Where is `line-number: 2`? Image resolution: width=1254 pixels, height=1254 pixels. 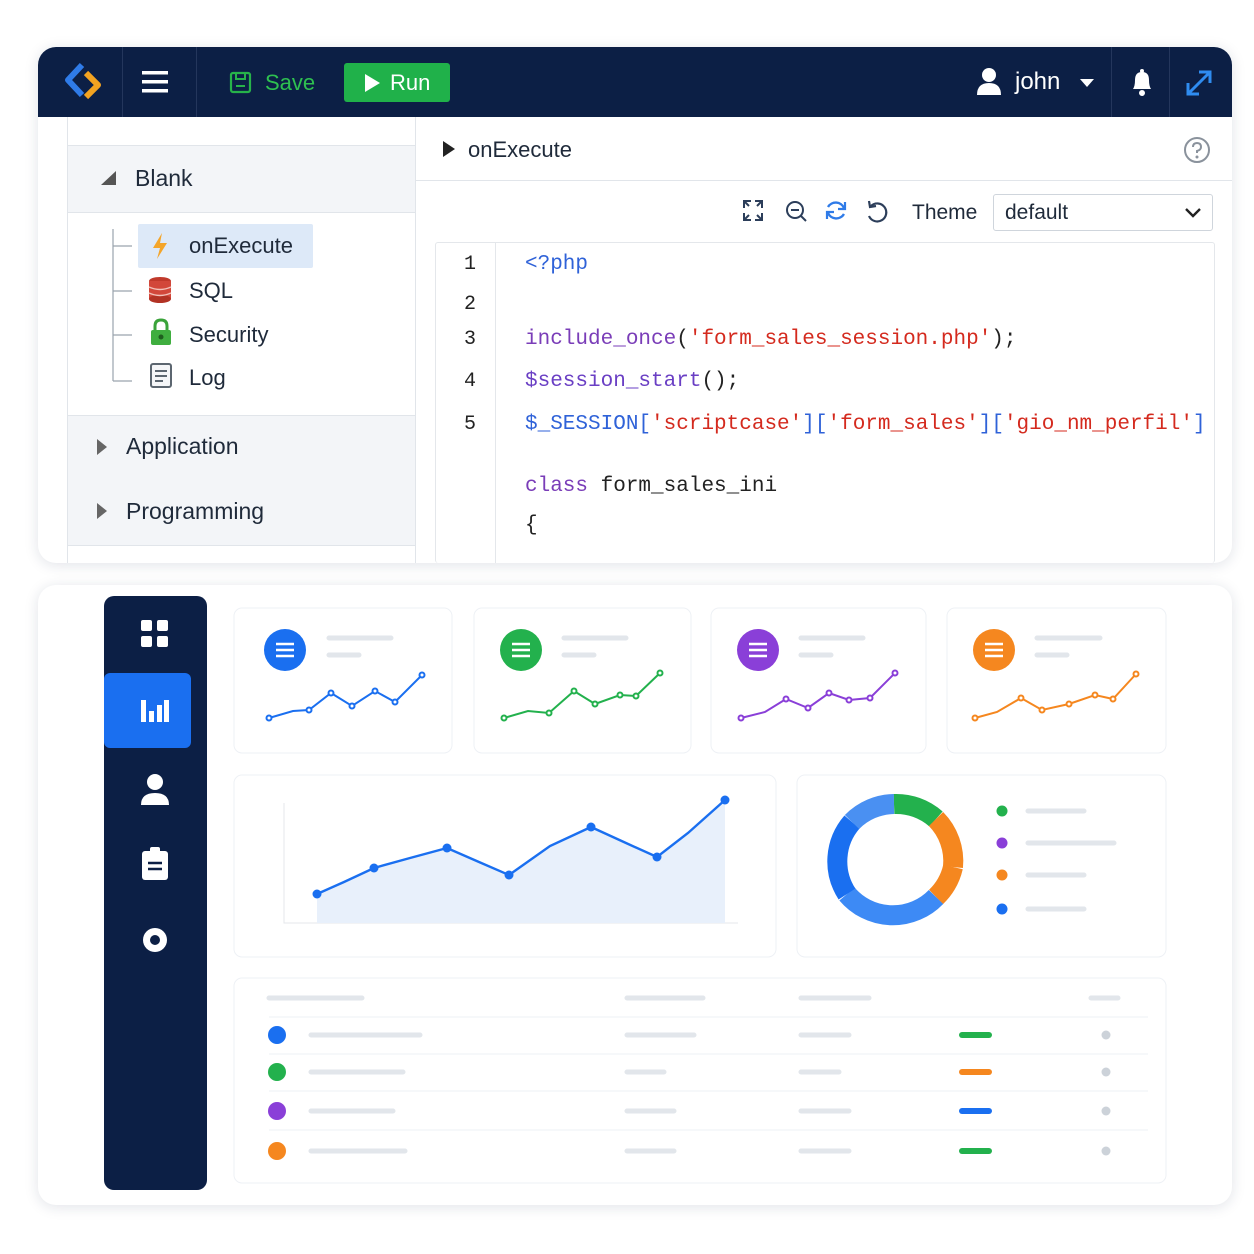 line-number: 2 is located at coordinates (469, 304).